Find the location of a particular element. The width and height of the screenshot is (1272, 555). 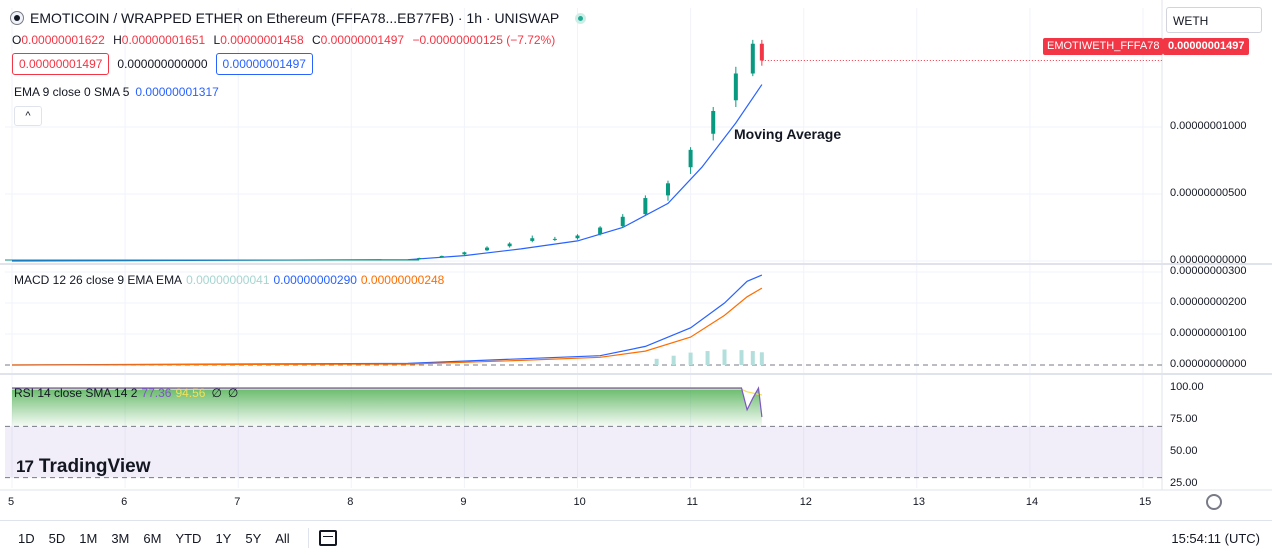

rsi-axis-label: 25.00 is located at coordinates (1184, 483).